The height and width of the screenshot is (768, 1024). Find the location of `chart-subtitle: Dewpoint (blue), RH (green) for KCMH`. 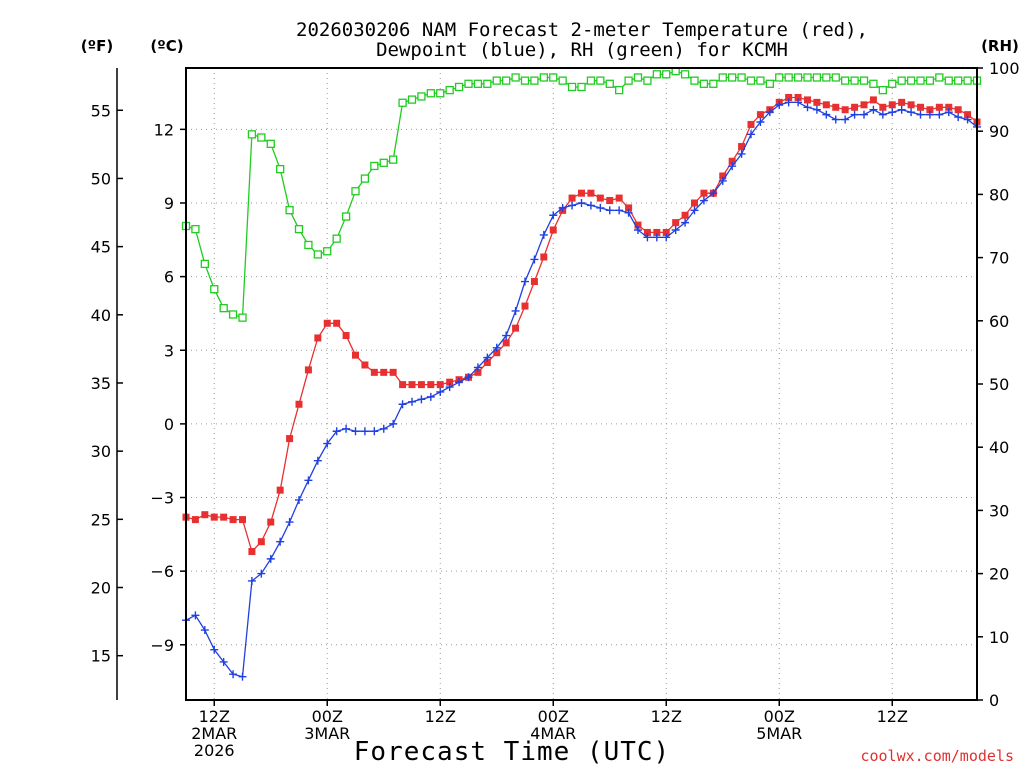

chart-subtitle: Dewpoint (blue), RH (green) for KCMH is located at coordinates (582, 50).